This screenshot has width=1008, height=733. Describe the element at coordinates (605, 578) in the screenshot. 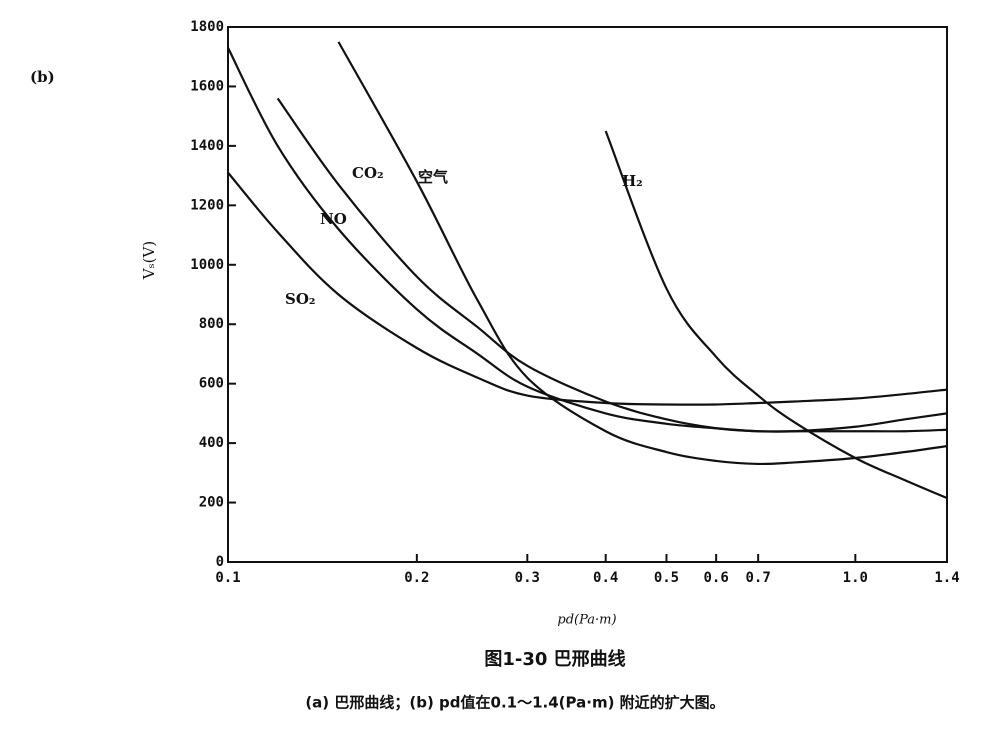

I see `x-tick-label: 0.4` at that location.